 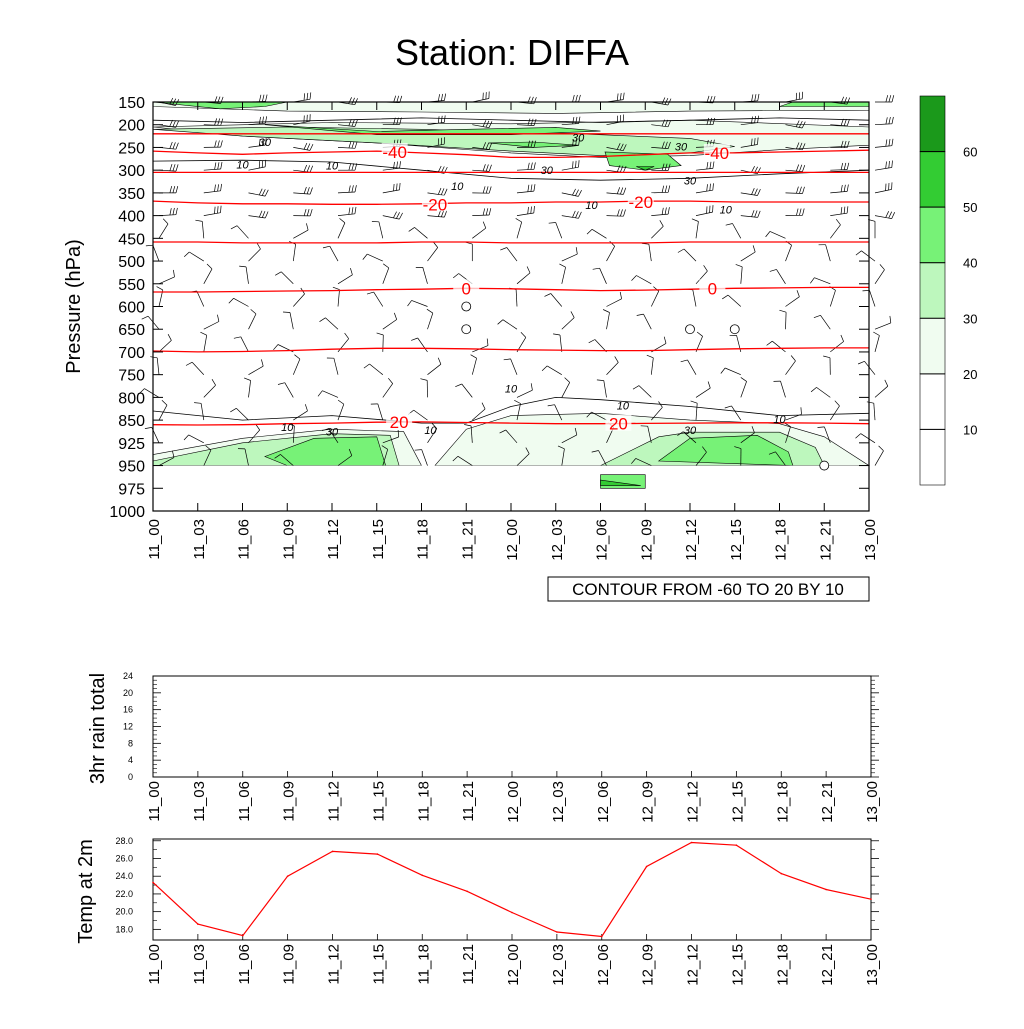 What do you see at coordinates (737, 965) in the screenshot?
I see `temp-x-tick-label: 12_15` at bounding box center [737, 965].